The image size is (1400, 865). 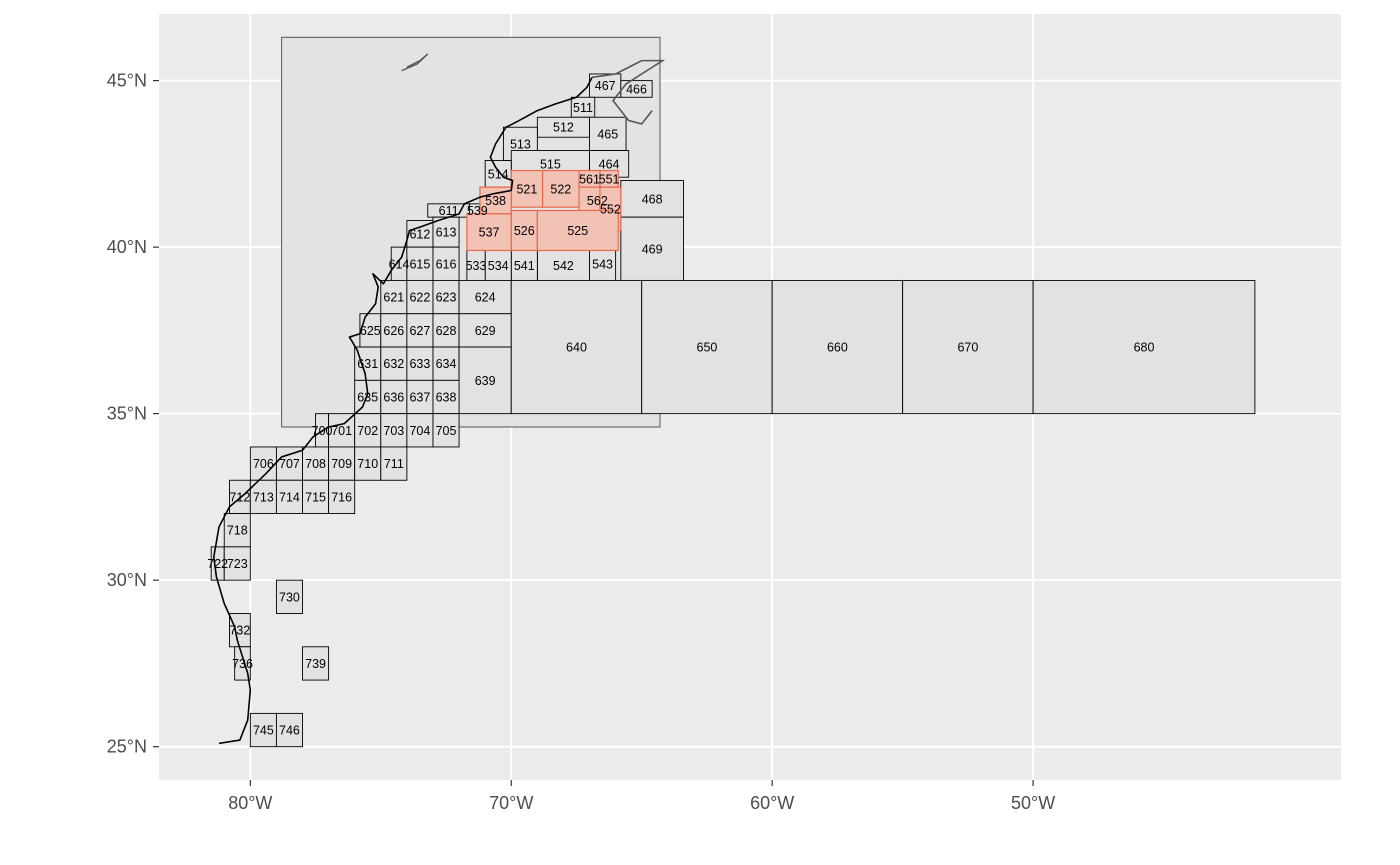 What do you see at coordinates (289, 497) in the screenshot?
I see `stat-area-label-714: 714` at bounding box center [289, 497].